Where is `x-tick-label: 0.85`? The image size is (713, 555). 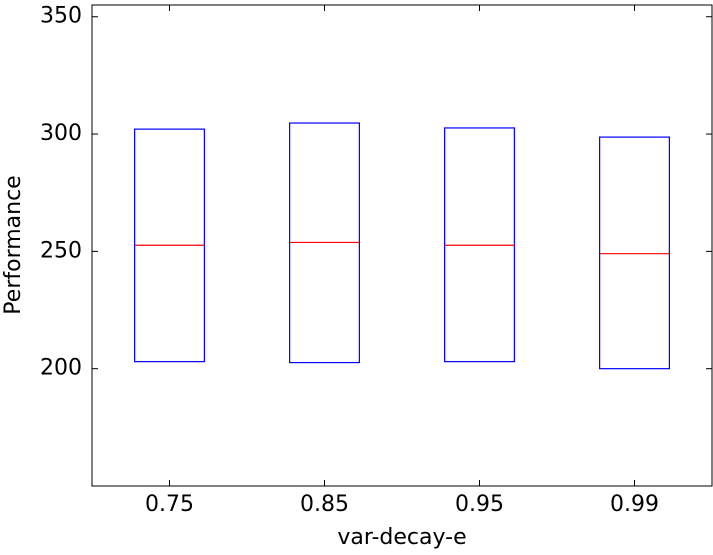 x-tick-label: 0.85 is located at coordinates (324, 504).